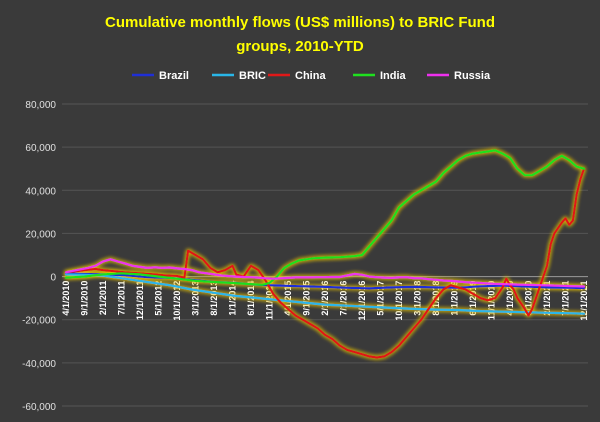  Describe the element at coordinates (53, 278) in the screenshot. I see `y-tick-label: 0` at that location.